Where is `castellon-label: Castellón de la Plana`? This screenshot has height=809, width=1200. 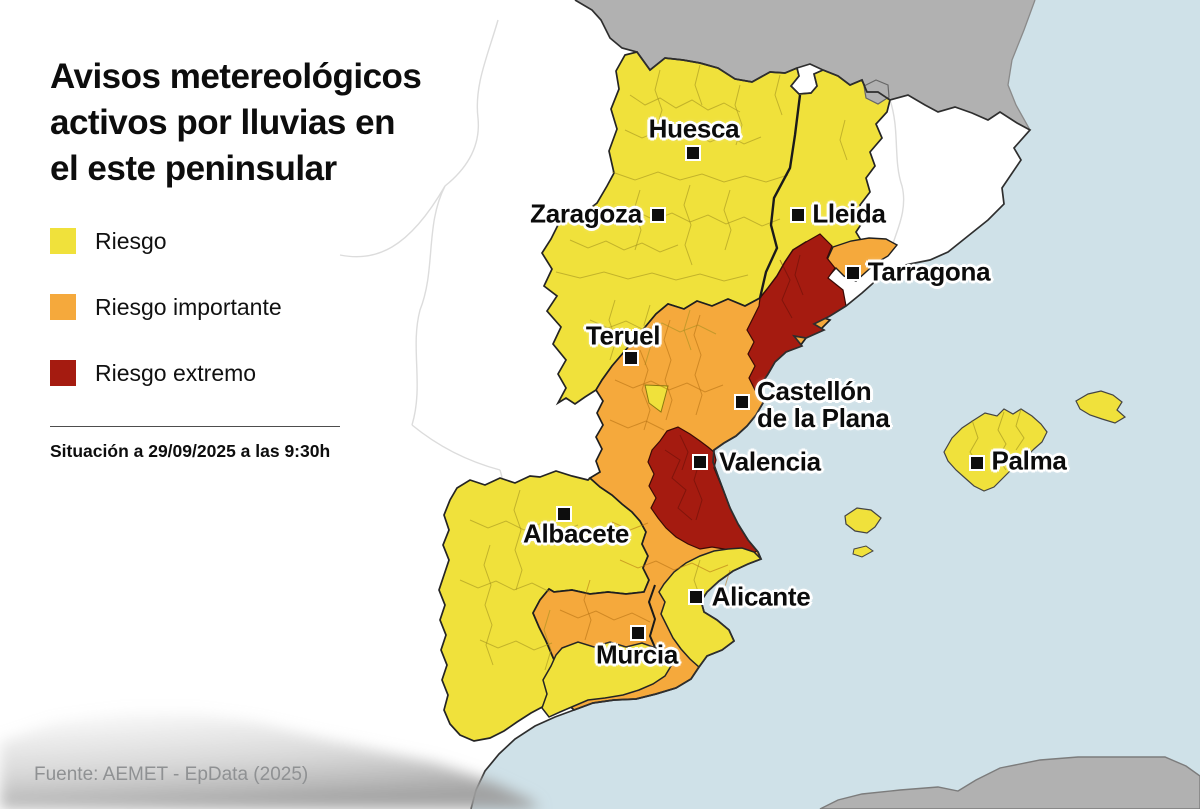
castellon-label: Castellón de la Plana is located at coordinates (823, 405).